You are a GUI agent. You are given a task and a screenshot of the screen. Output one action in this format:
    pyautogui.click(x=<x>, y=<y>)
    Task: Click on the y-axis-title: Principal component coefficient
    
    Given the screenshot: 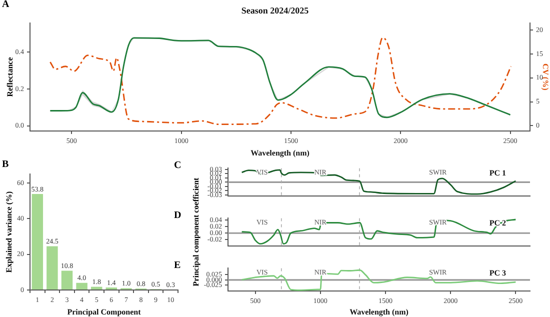 What is the action you would take?
    pyautogui.click(x=196, y=232)
    